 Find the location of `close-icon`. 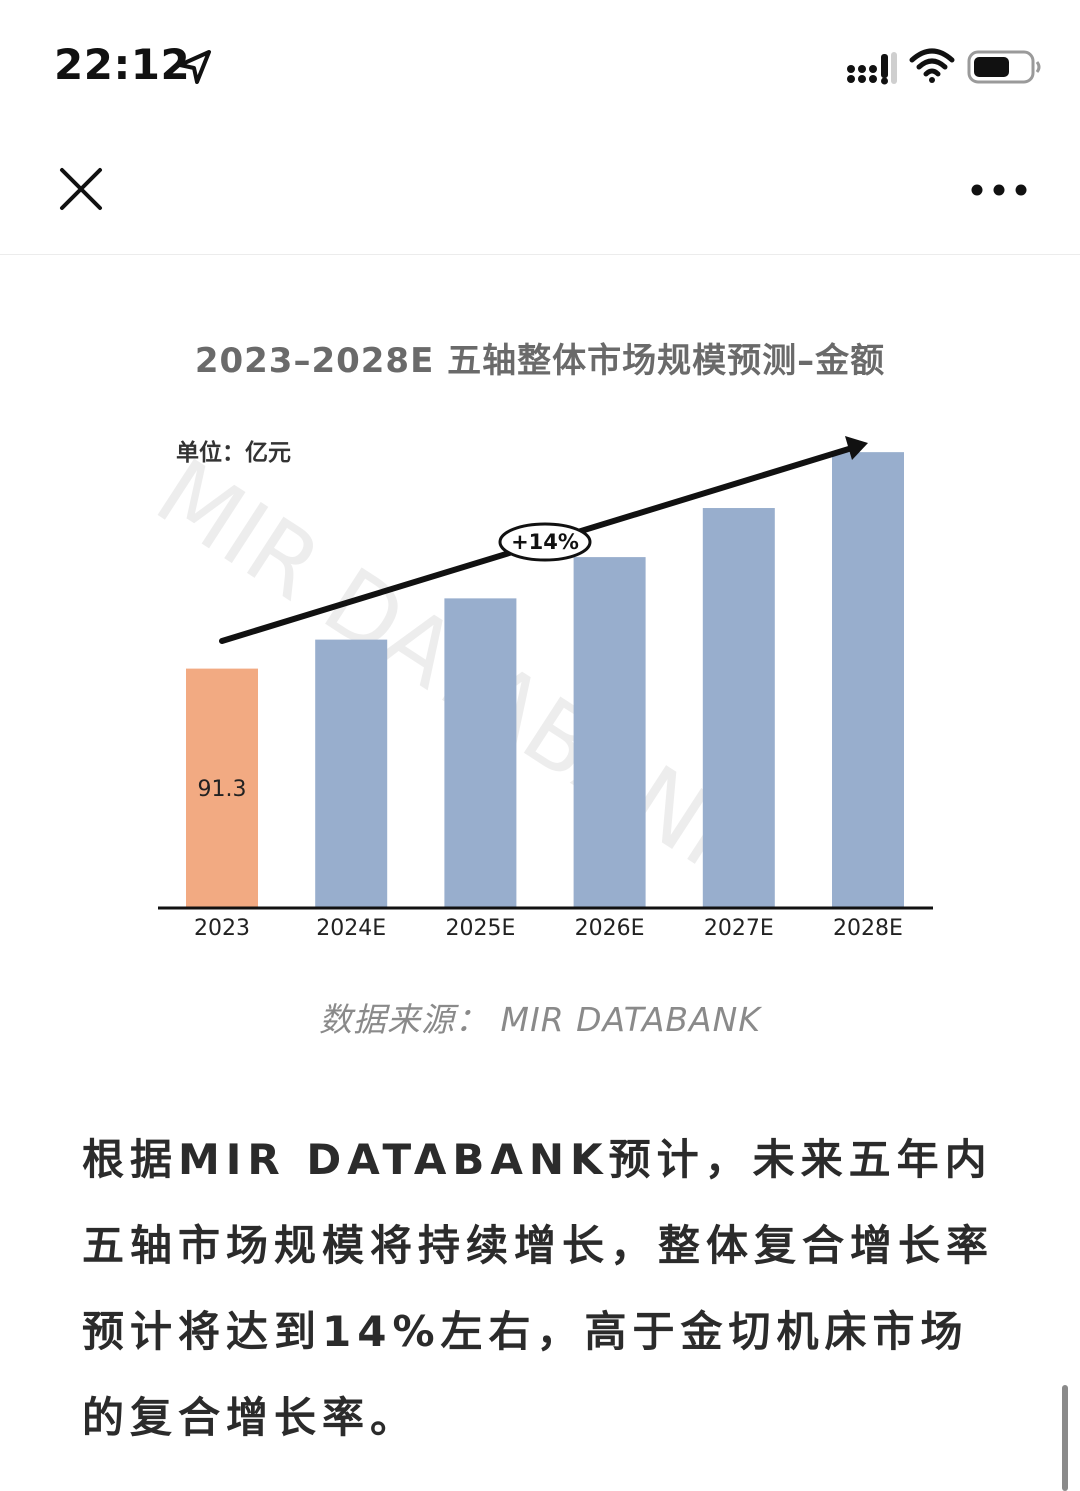

close-icon is located at coordinates (81, 189).